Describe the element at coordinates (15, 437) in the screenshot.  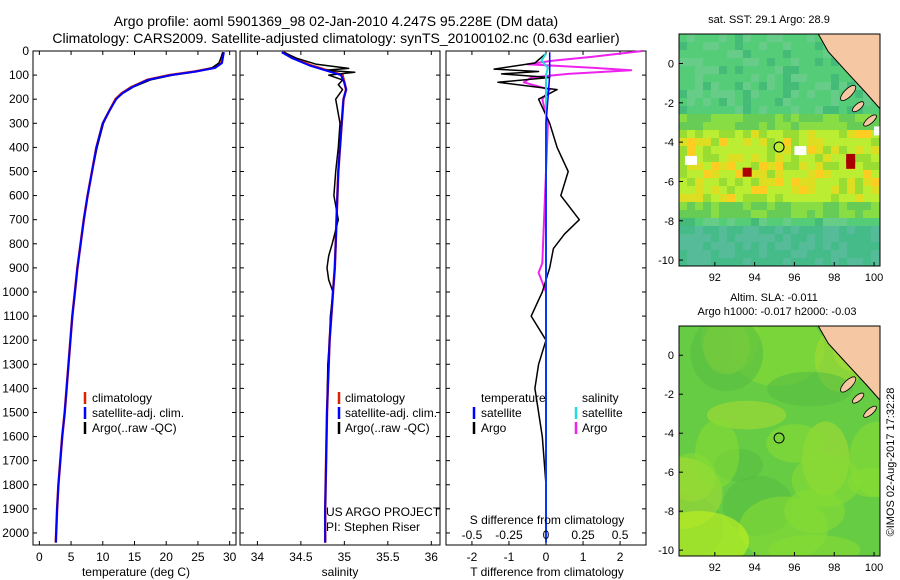
I see `depth-tick-label: 1600` at that location.